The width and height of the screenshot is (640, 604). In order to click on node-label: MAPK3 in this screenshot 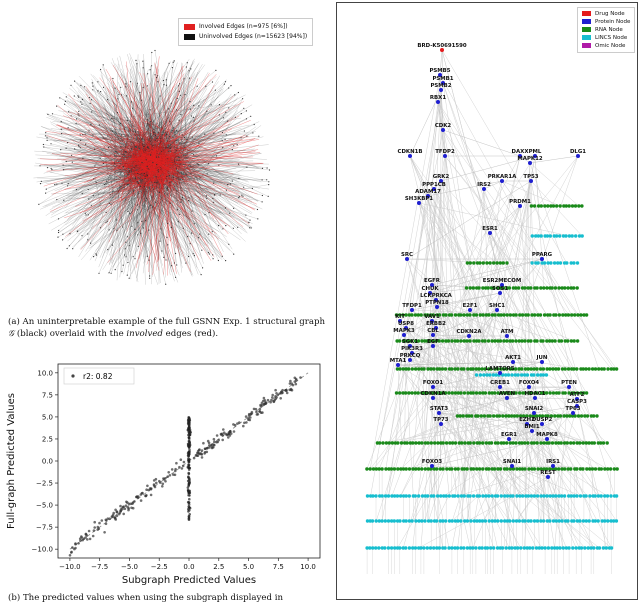, I will do `click(404, 331)`.